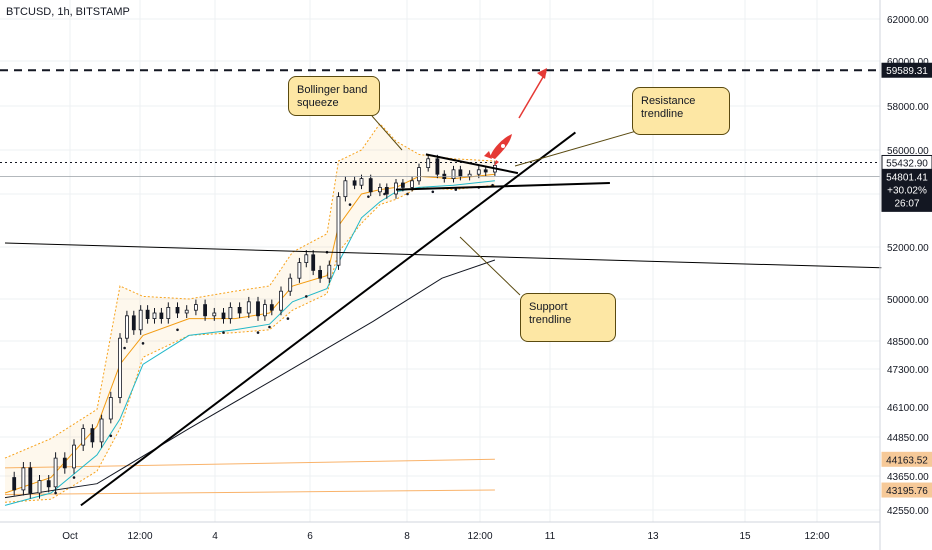 The height and width of the screenshot is (550, 932). Describe the element at coordinates (506, 205) in the screenshot. I see `callout-lines` at that location.